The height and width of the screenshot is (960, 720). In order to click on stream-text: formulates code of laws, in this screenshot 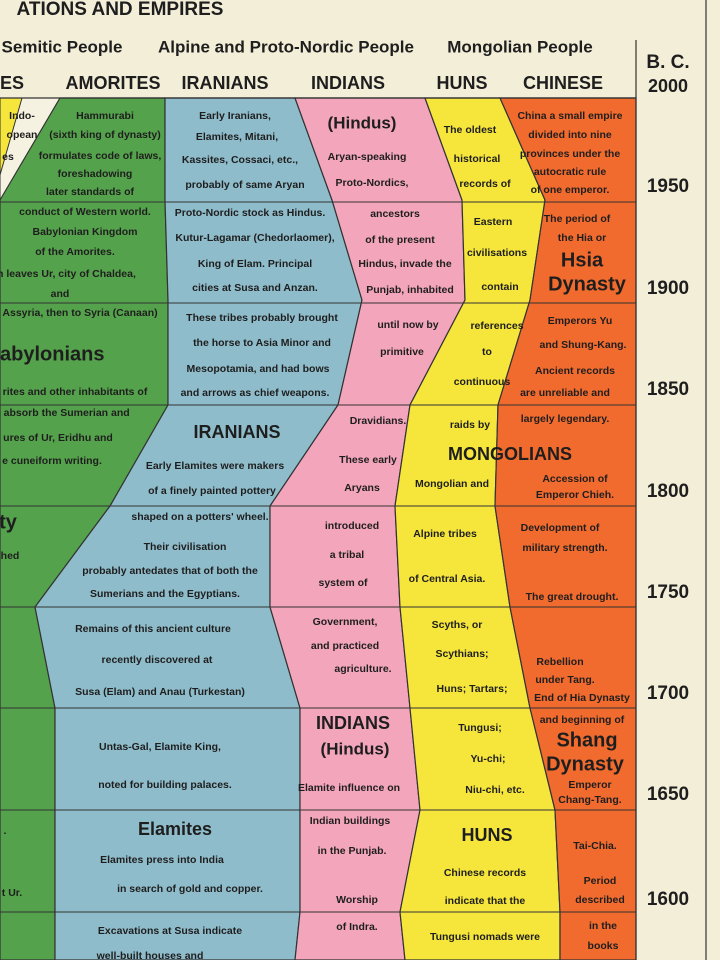, I will do `click(100, 156)`.